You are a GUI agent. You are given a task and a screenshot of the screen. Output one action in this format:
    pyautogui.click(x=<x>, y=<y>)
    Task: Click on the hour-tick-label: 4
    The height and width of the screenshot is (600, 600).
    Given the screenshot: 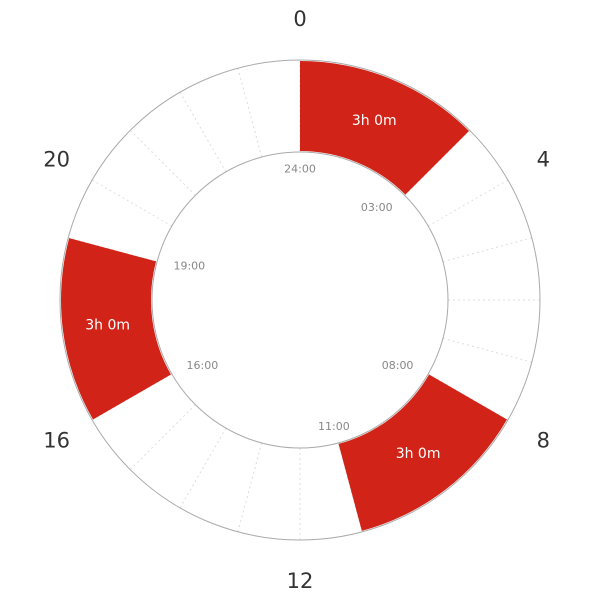 What is the action you would take?
    pyautogui.click(x=543, y=160)
    